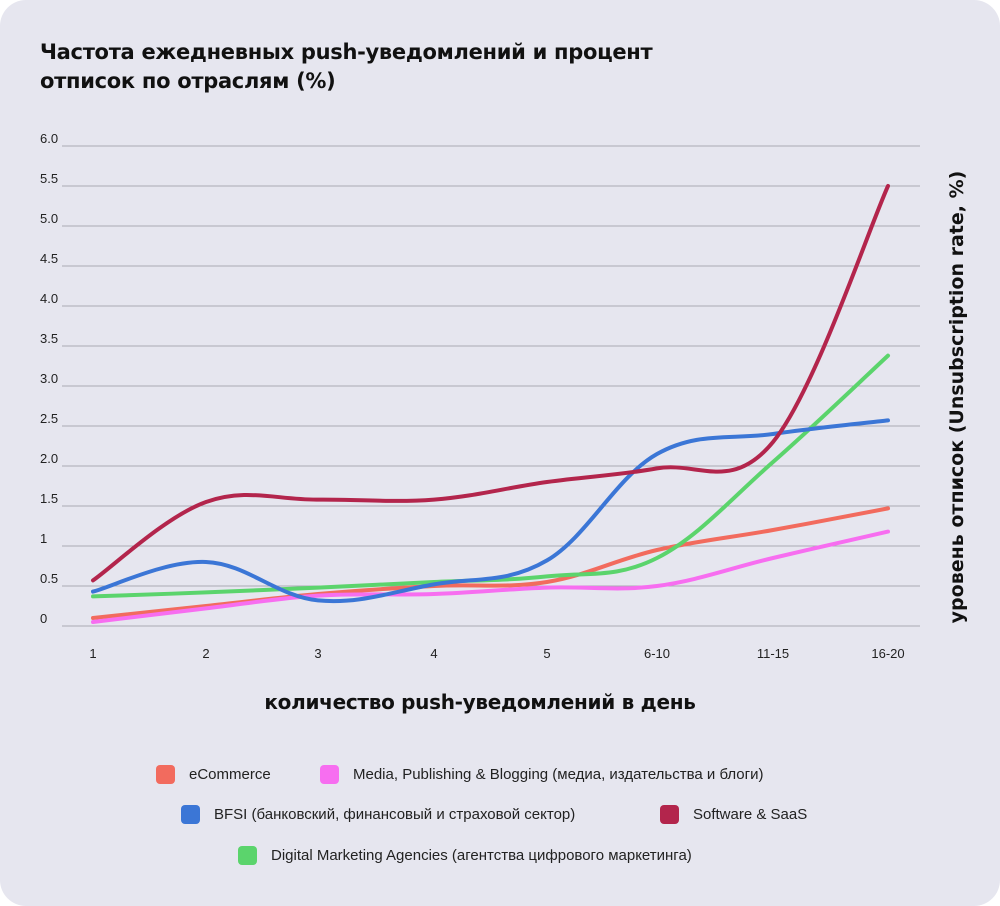 This screenshot has height=906, width=1000. Describe the element at coordinates (317, 653) in the screenshot. I see `x-tick-label: 3` at that location.